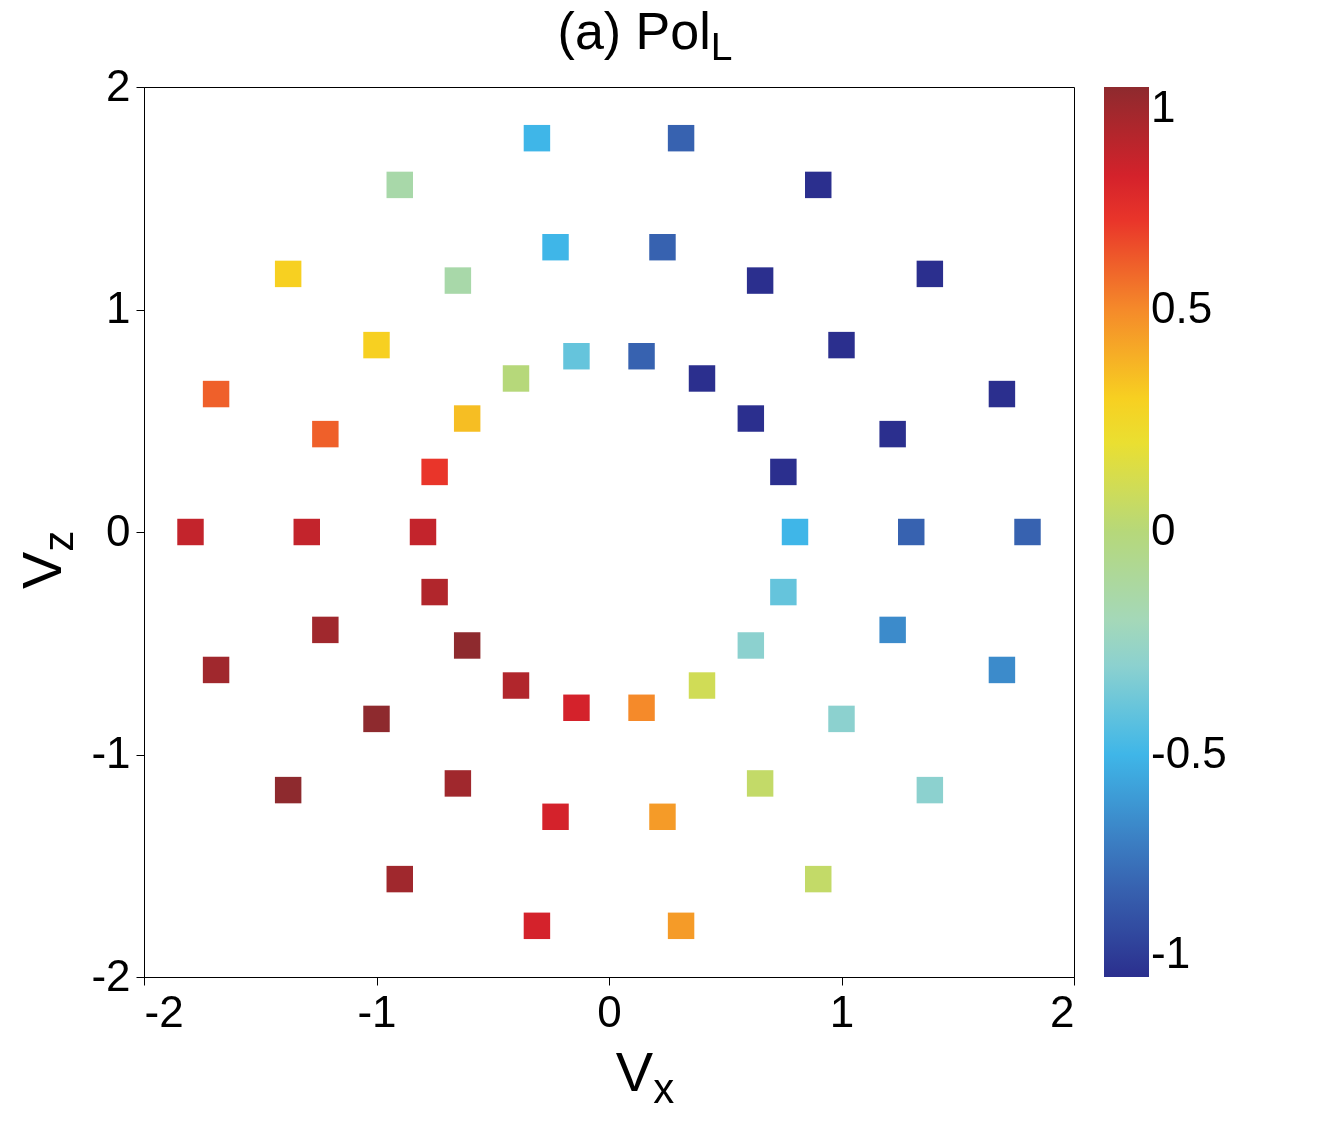 The height and width of the screenshot is (1134, 1344). I want to click on x-tick-label: 1, so click(842, 1011).